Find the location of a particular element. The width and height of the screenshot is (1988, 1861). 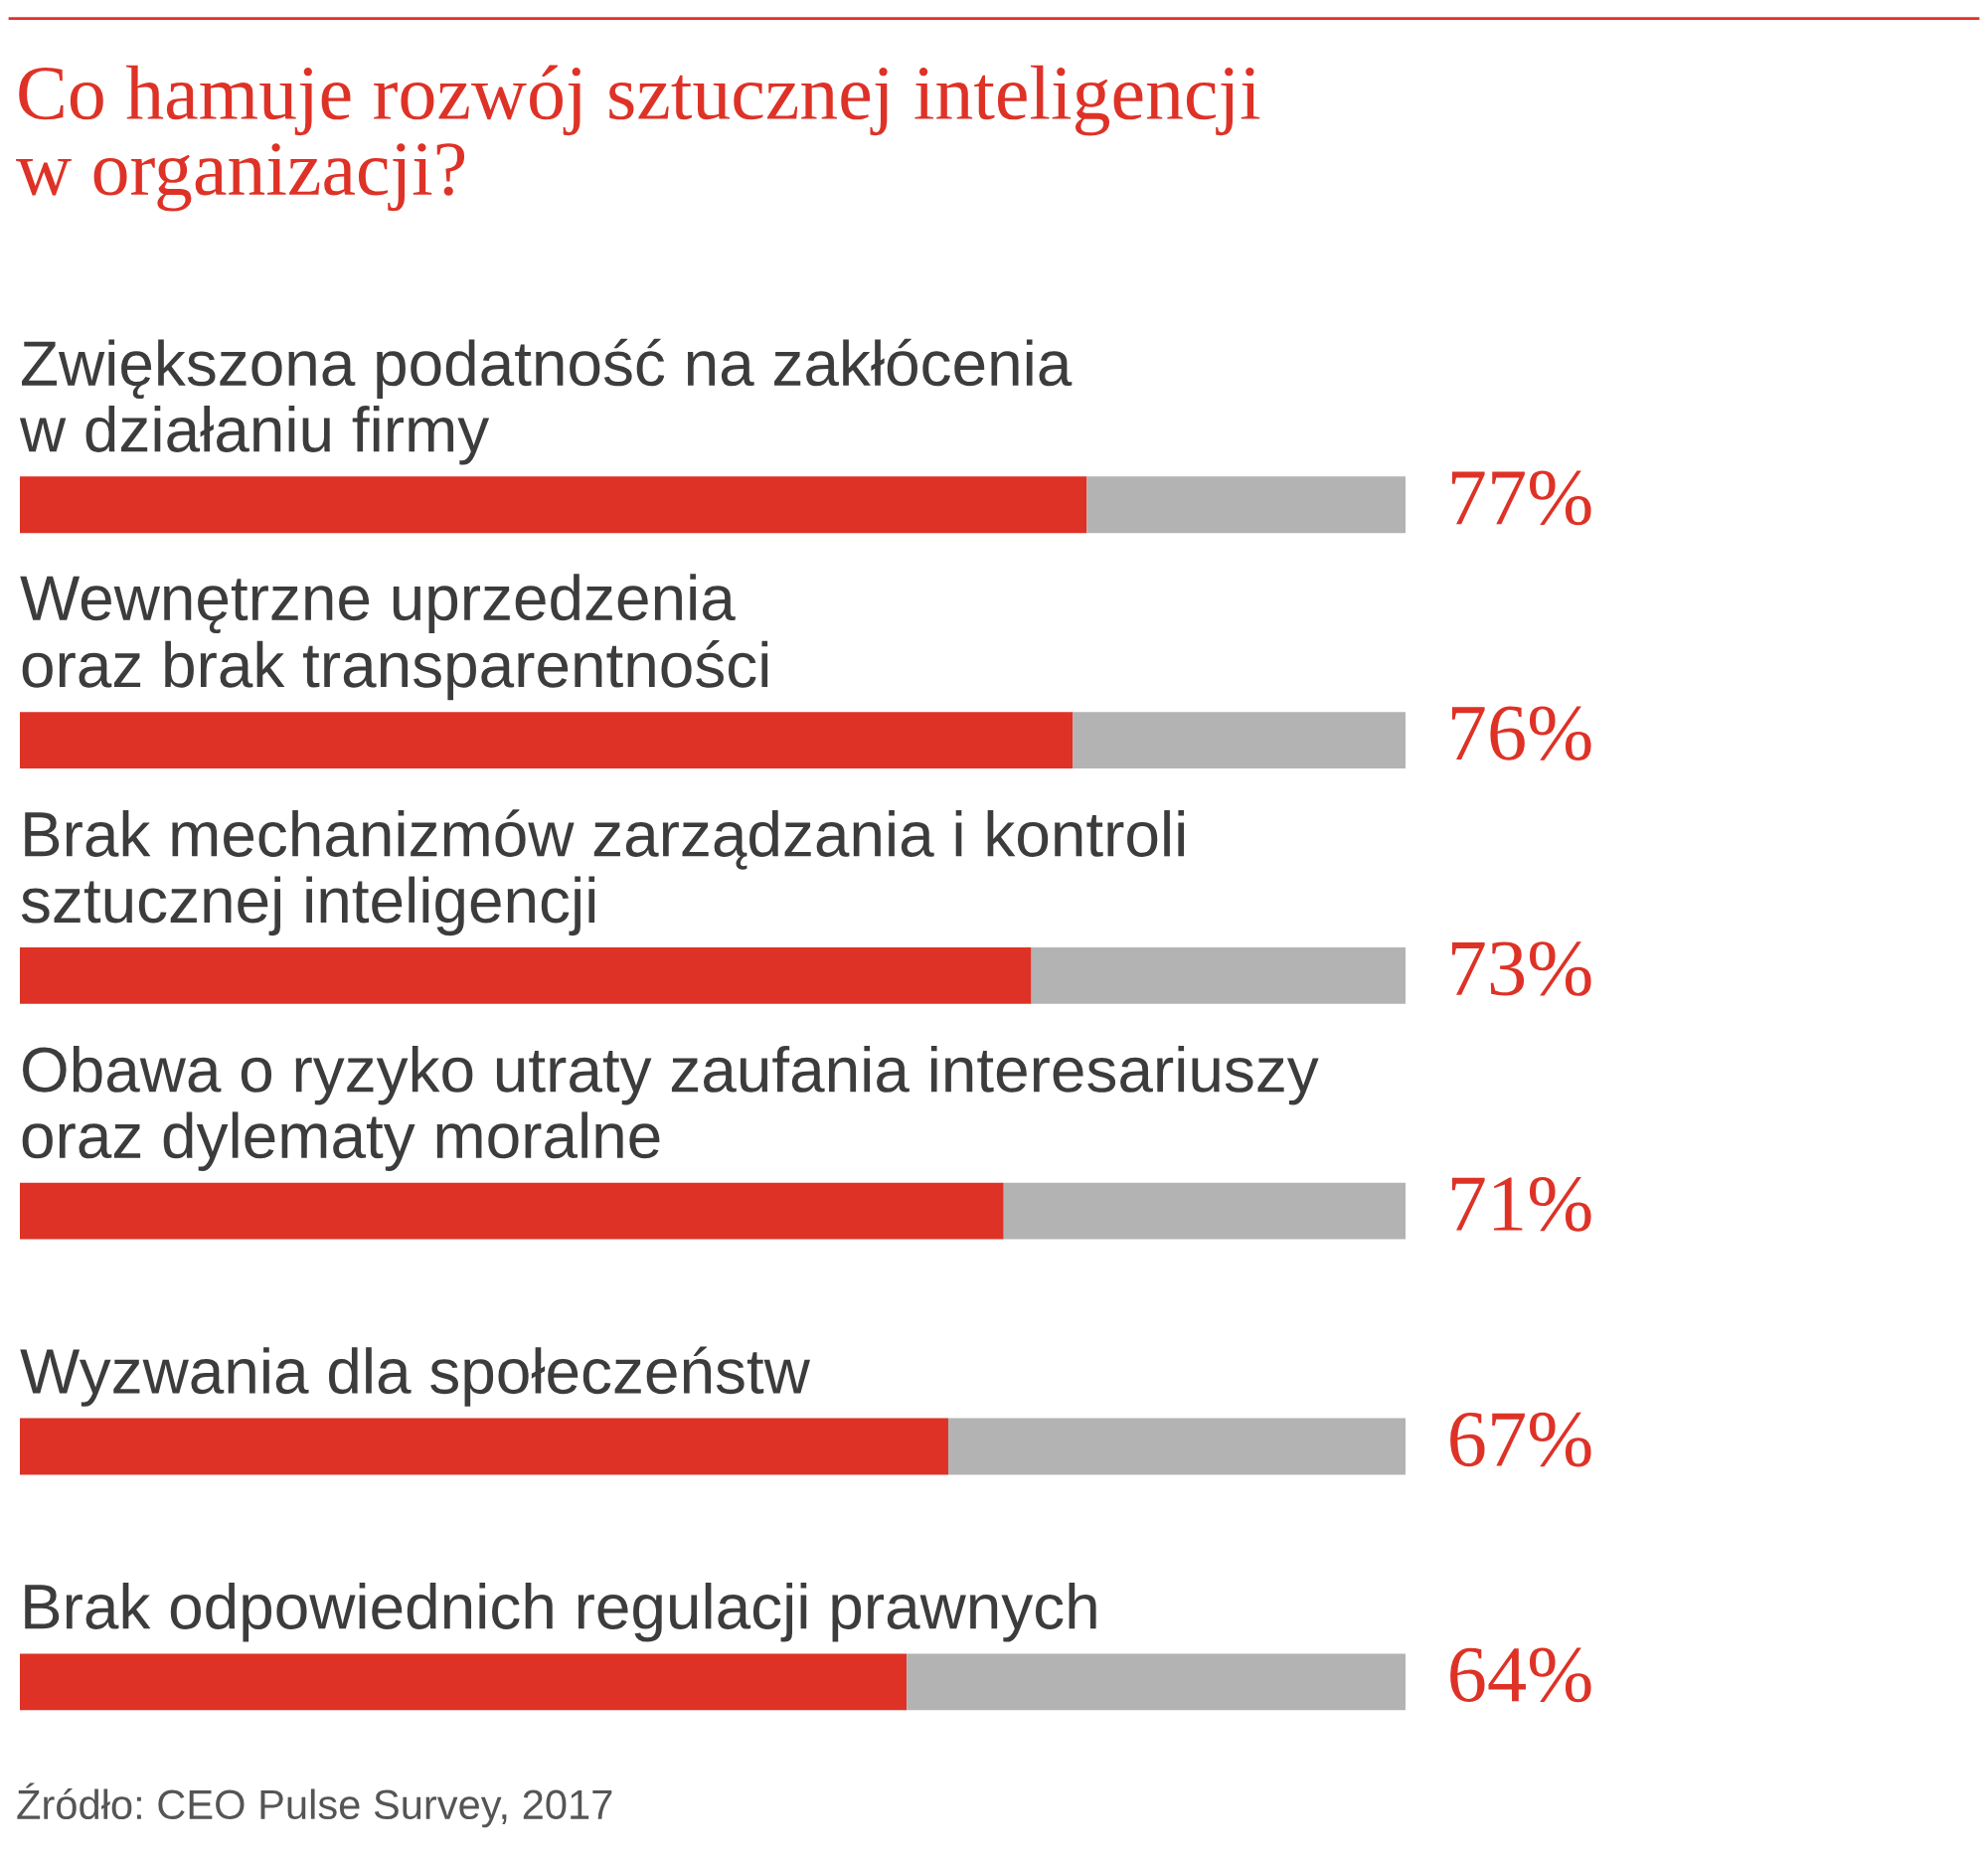

data-label: 77% is located at coordinates (1521, 498).